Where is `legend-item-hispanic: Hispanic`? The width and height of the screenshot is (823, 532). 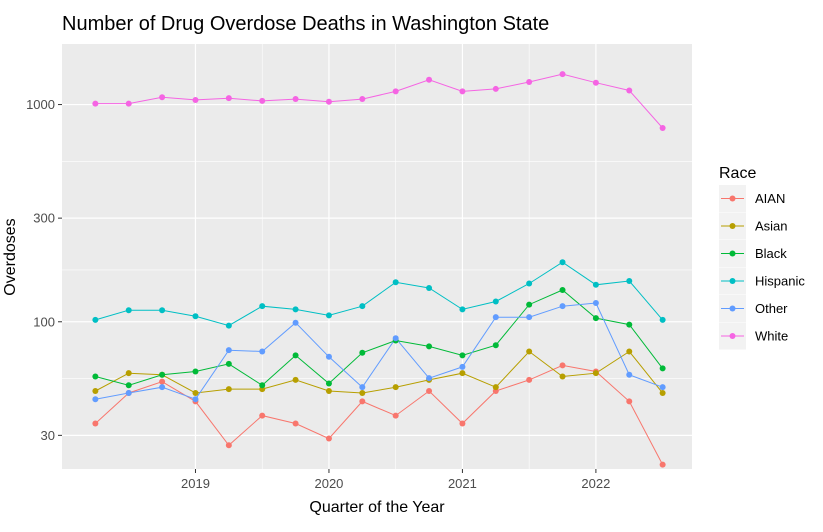 legend-item-hispanic: Hispanic is located at coordinates (762, 281).